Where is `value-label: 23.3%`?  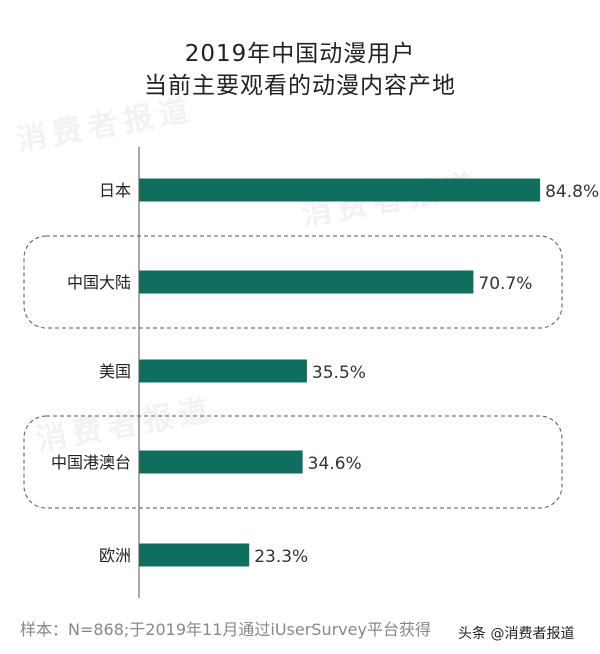
value-label: 23.3% is located at coordinates (281, 557).